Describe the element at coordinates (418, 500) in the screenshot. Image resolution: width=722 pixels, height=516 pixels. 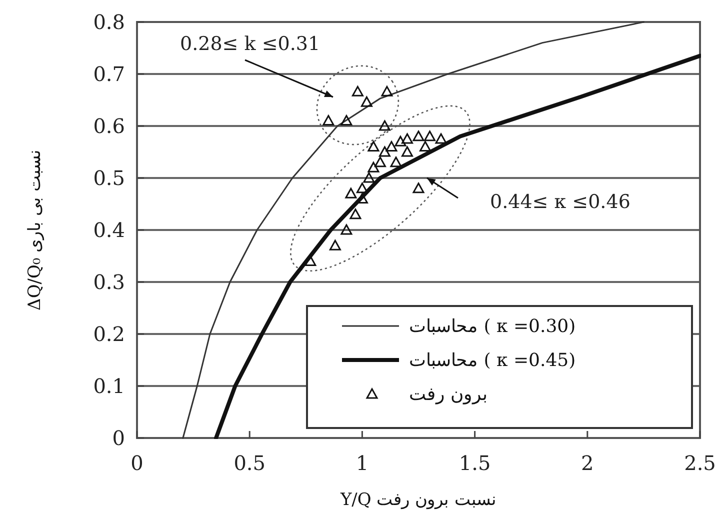
I see `x-axis-title: نسبت برون رفت Y/Q` at that location.